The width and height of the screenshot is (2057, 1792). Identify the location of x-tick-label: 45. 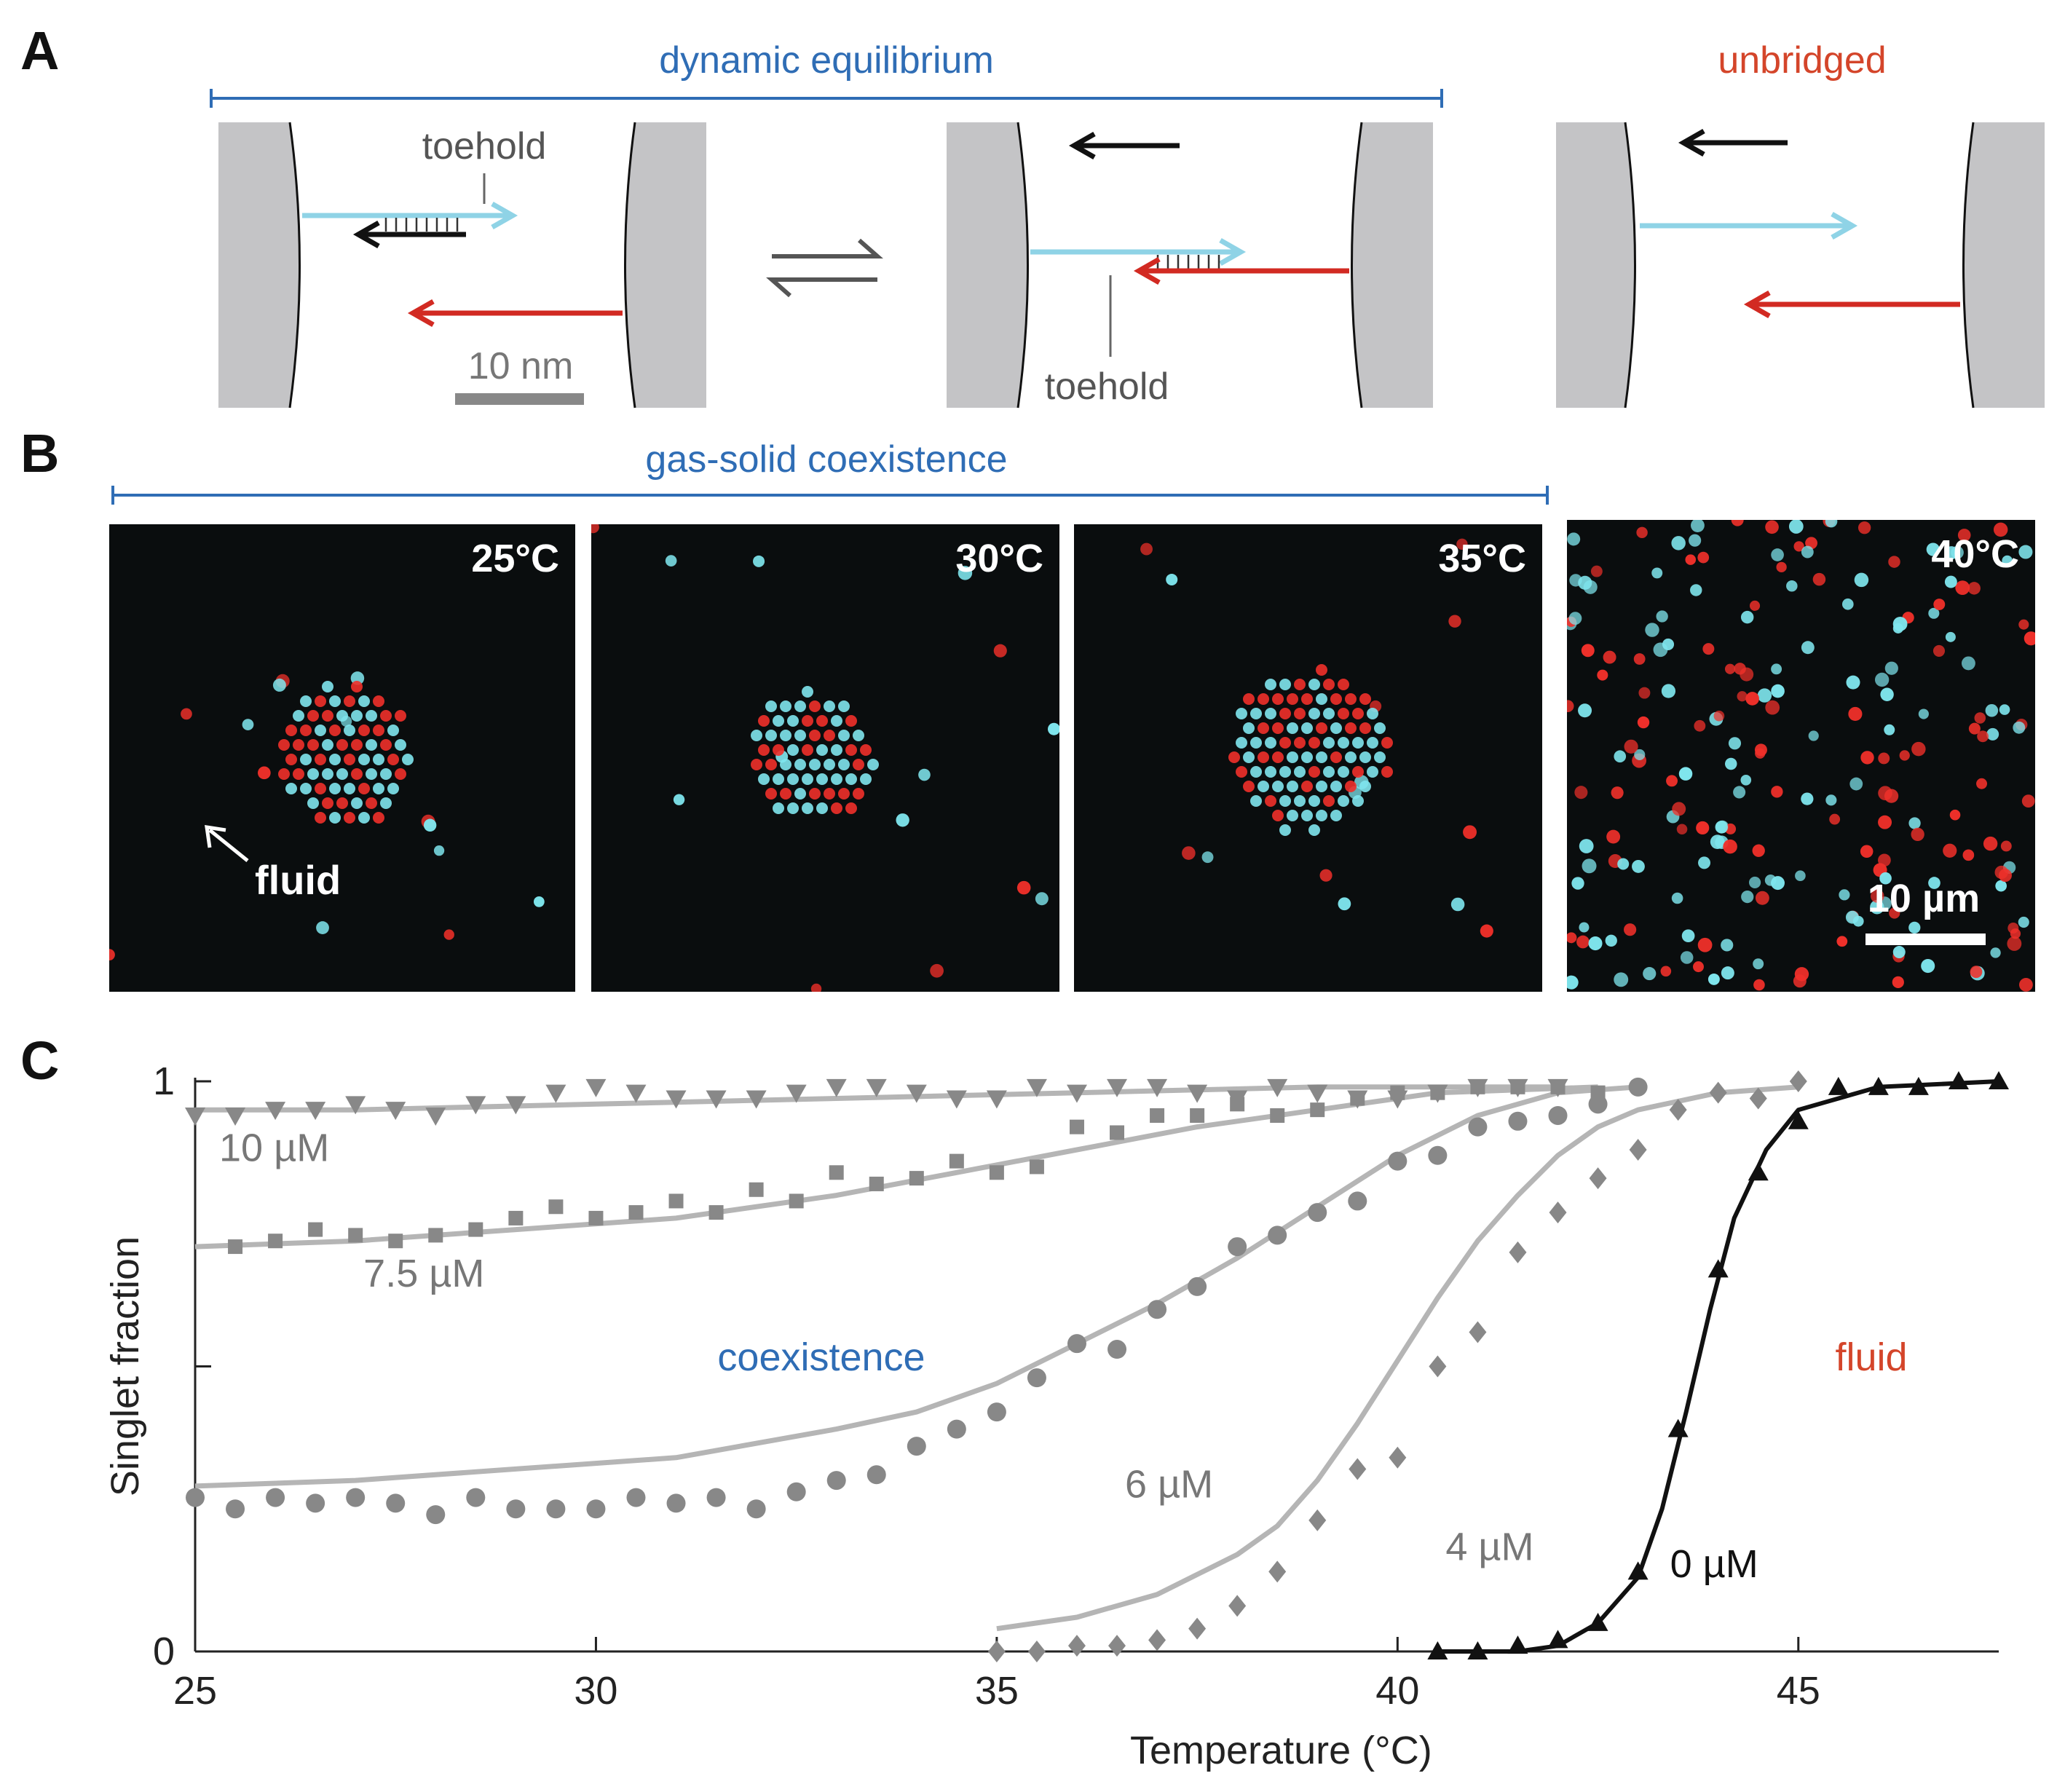
(1798, 1691).